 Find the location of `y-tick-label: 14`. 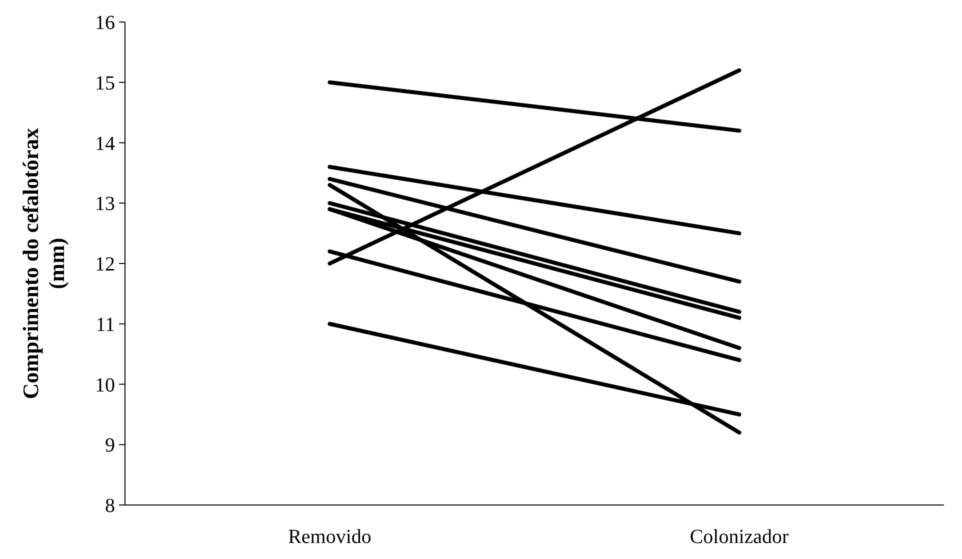

y-tick-label: 14 is located at coordinates (105, 143).